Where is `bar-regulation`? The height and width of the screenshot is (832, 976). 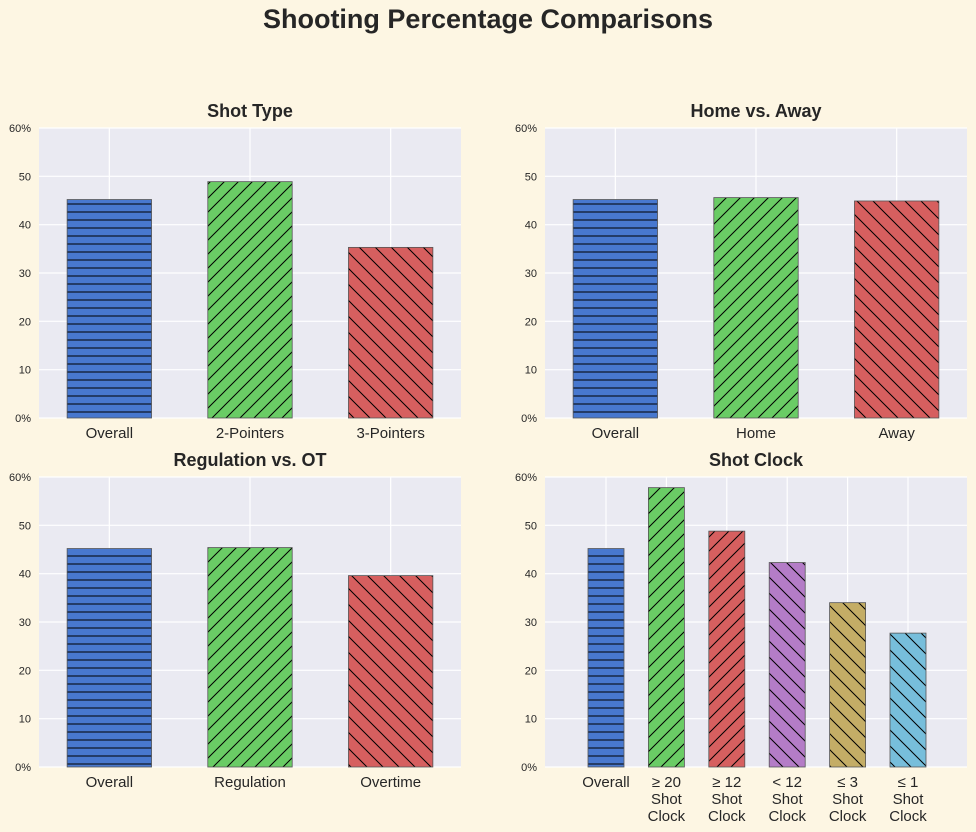 bar-regulation is located at coordinates (250, 657).